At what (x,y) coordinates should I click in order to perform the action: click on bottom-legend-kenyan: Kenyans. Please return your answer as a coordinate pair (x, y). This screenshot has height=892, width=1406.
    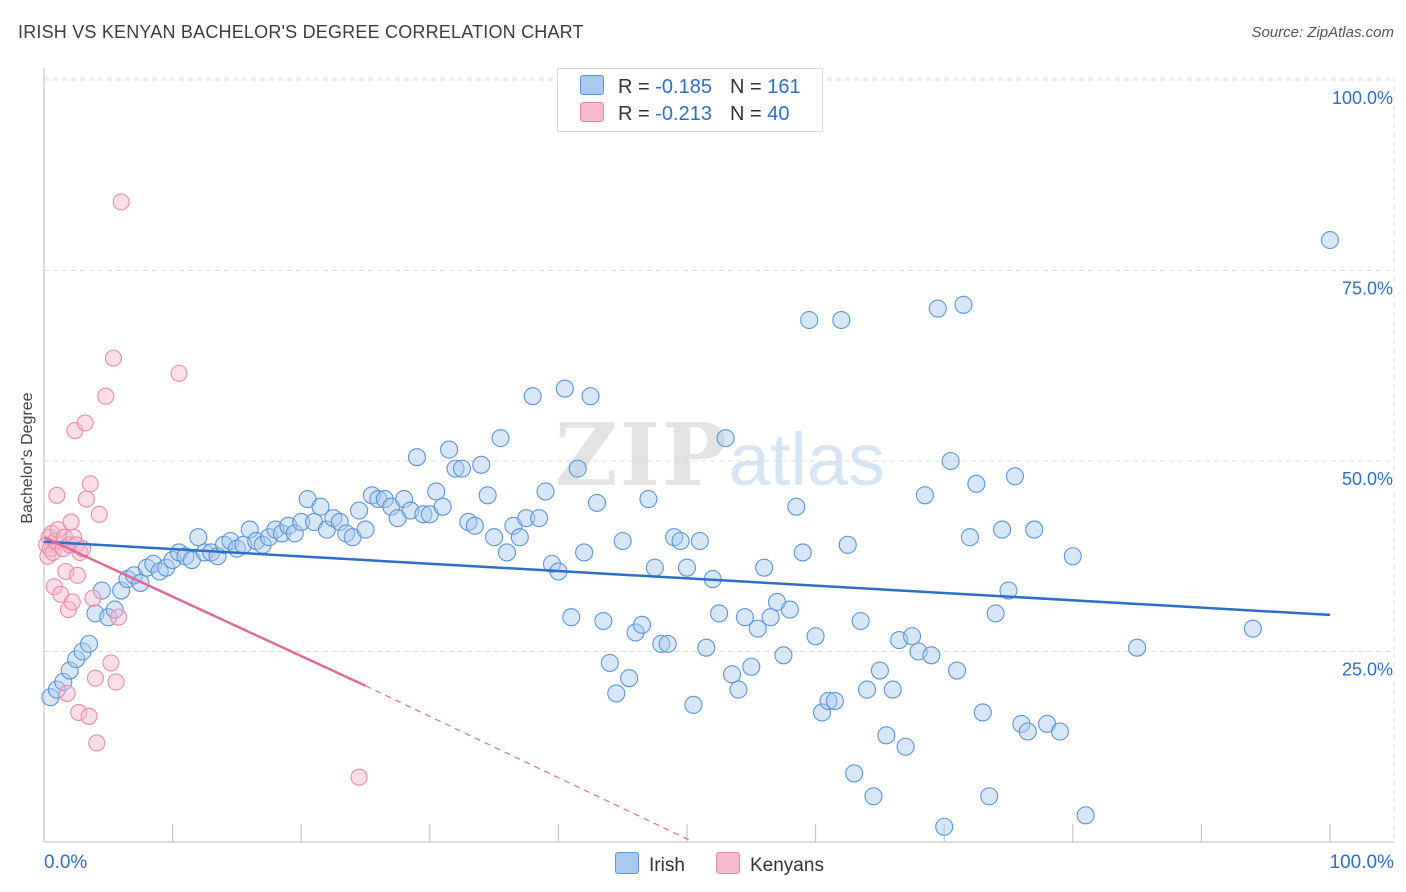
    Looking at the image, I should click on (770, 864).